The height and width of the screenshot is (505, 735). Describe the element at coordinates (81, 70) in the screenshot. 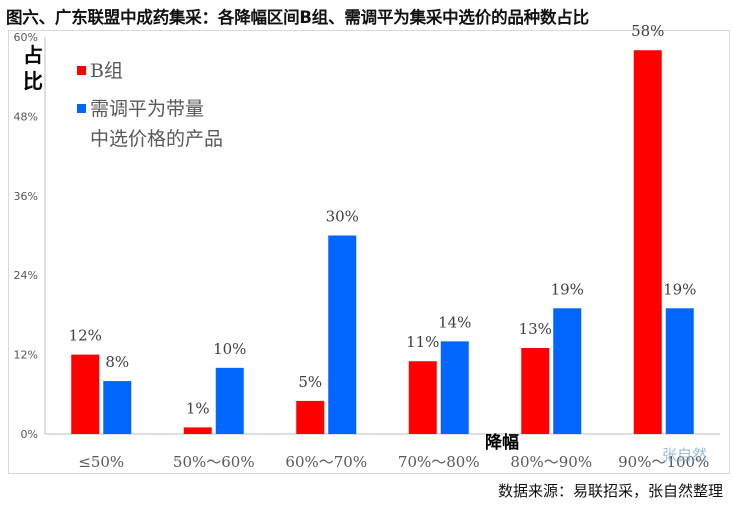

I see `legend-swatch-b-group` at that location.